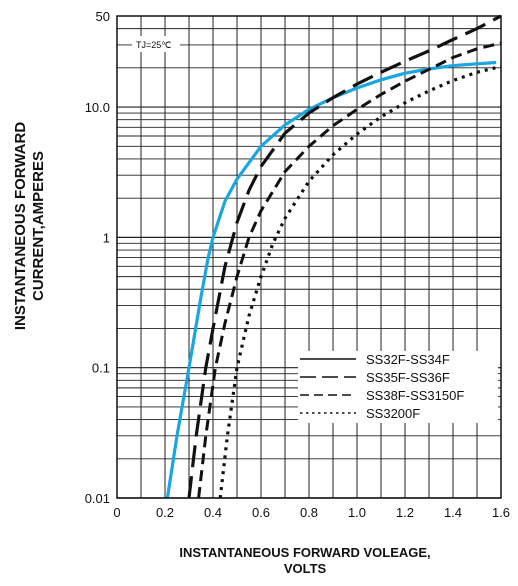 The height and width of the screenshot is (586, 518). I want to click on x-tick-label: 1.0, so click(357, 512).